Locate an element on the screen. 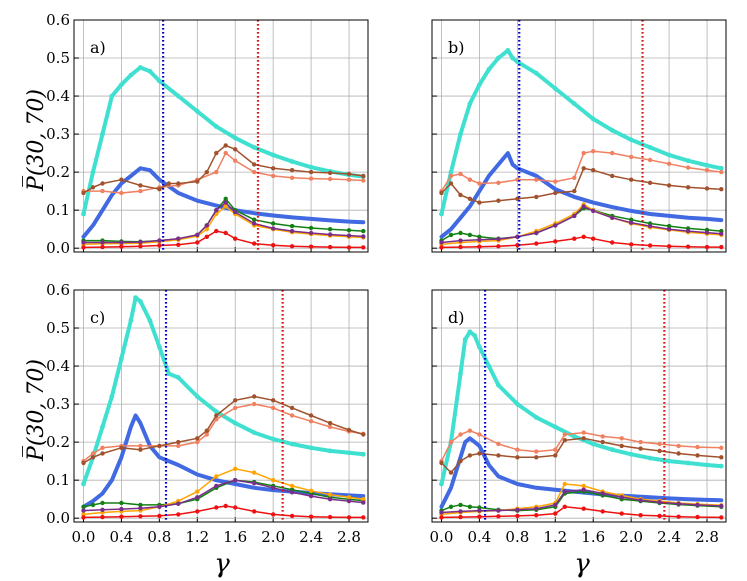 Image resolution: width=747 pixels, height=581 pixels. x-tick-label: 2.4 is located at coordinates (669, 537).